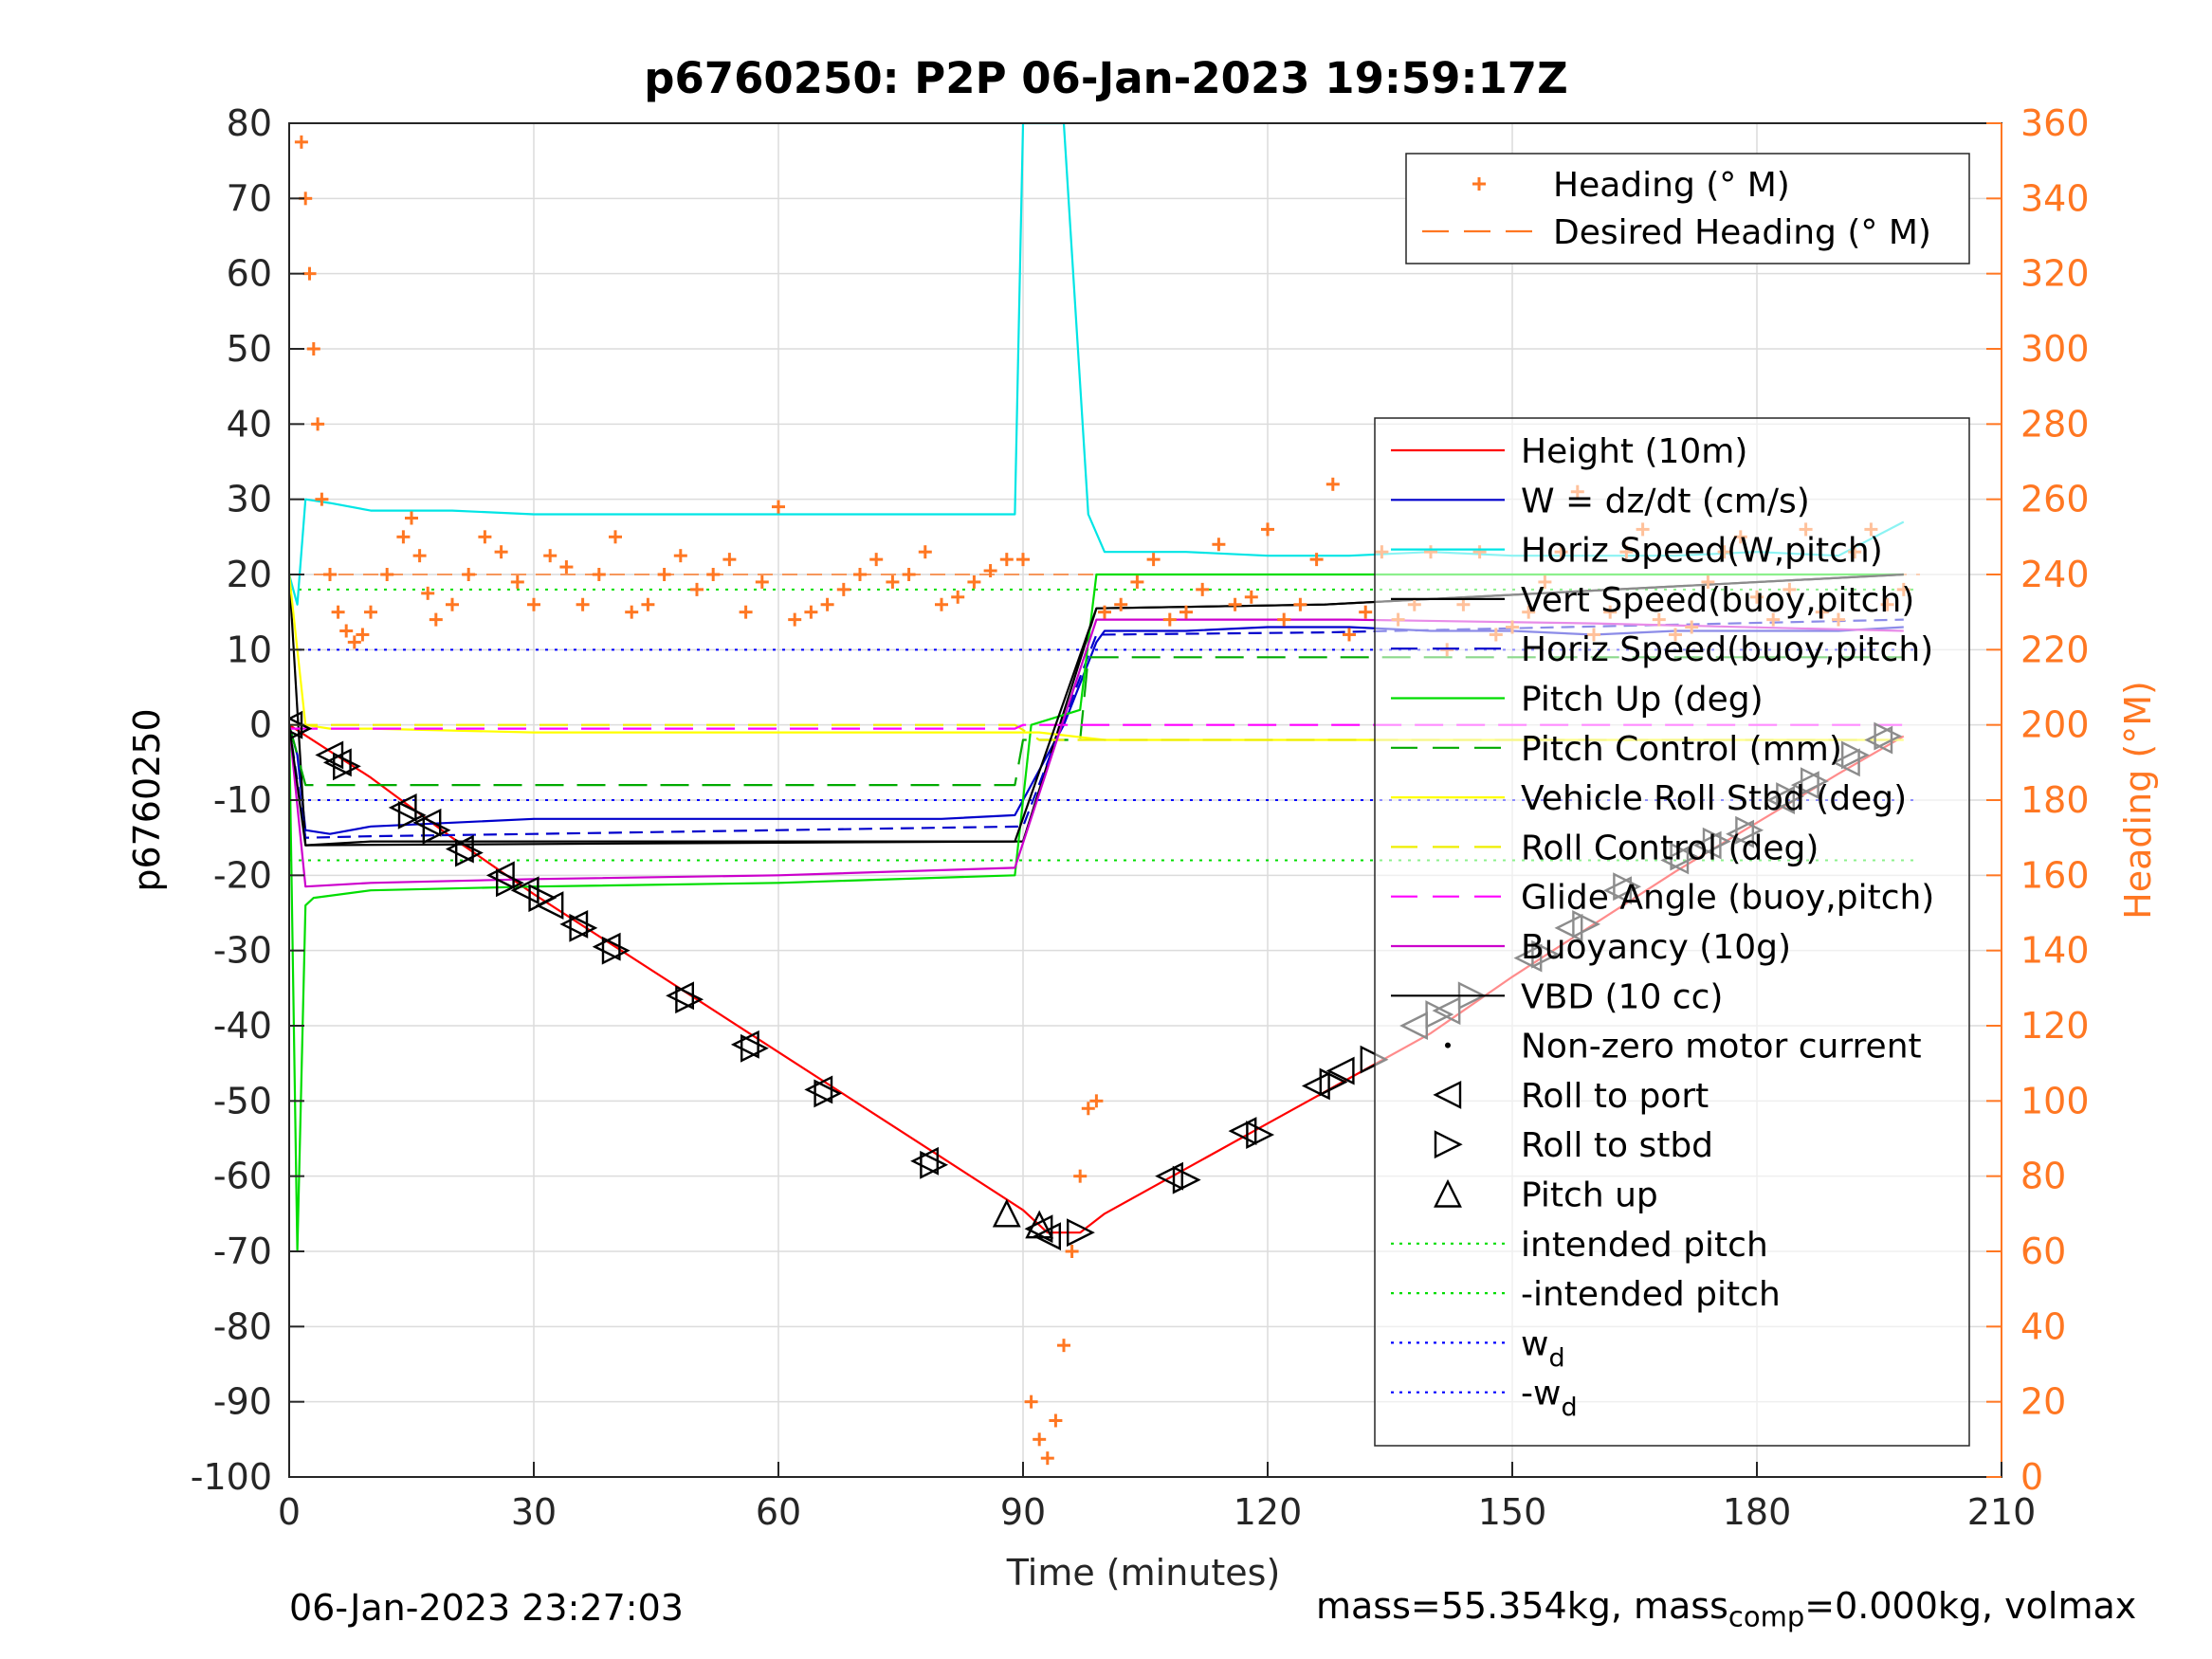  I want to click on y-tick-label: 0, so click(260, 725).